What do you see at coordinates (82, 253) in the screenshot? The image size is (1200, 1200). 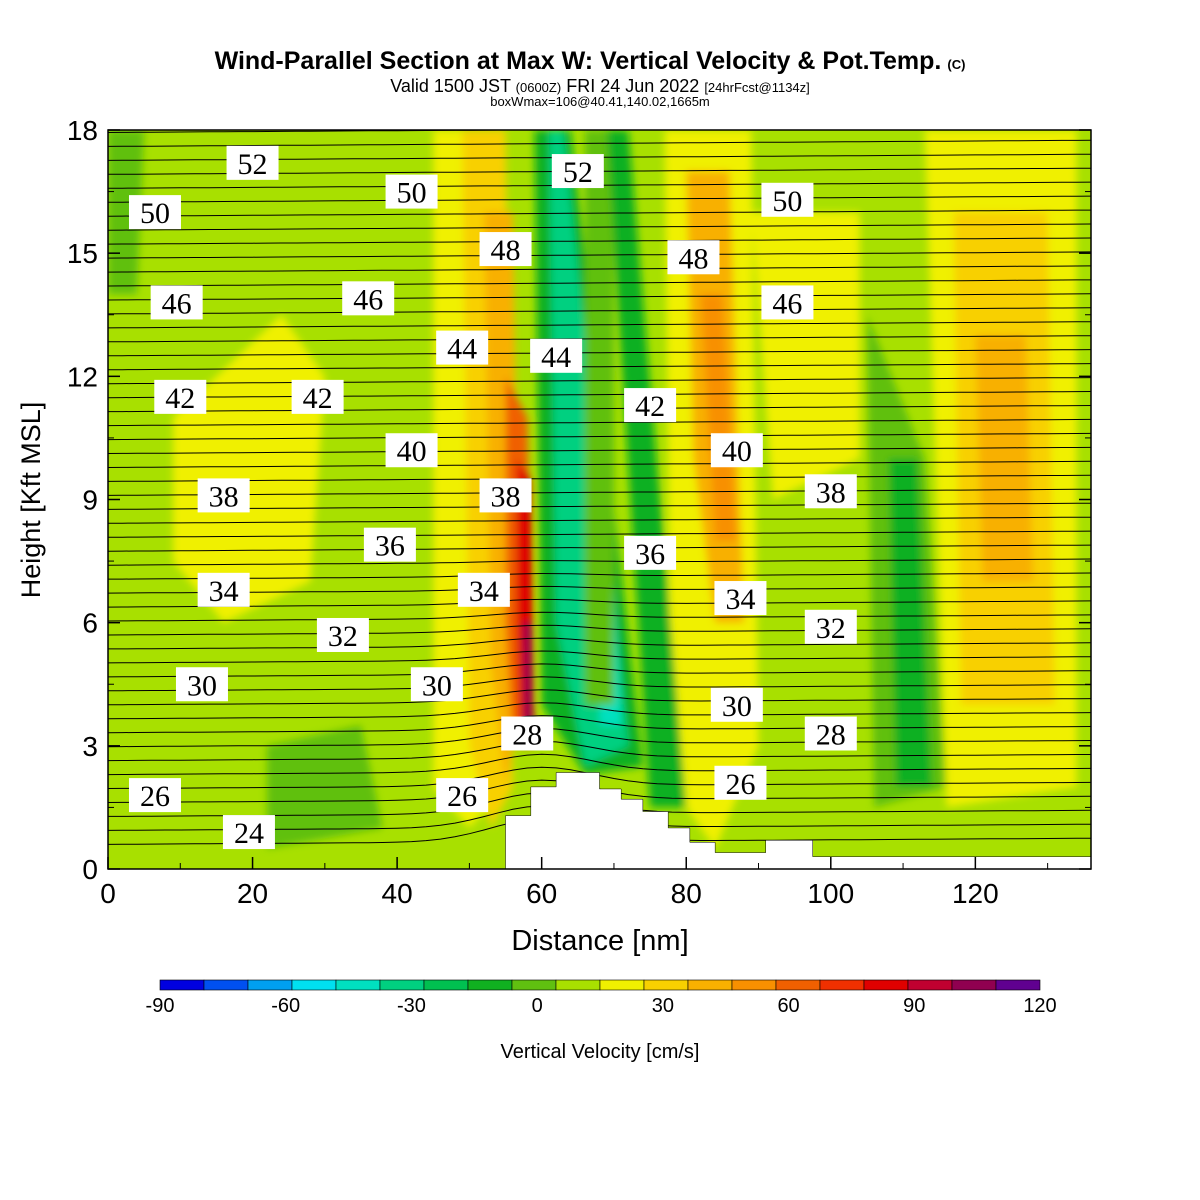 I see `y-tick-label: 15` at bounding box center [82, 253].